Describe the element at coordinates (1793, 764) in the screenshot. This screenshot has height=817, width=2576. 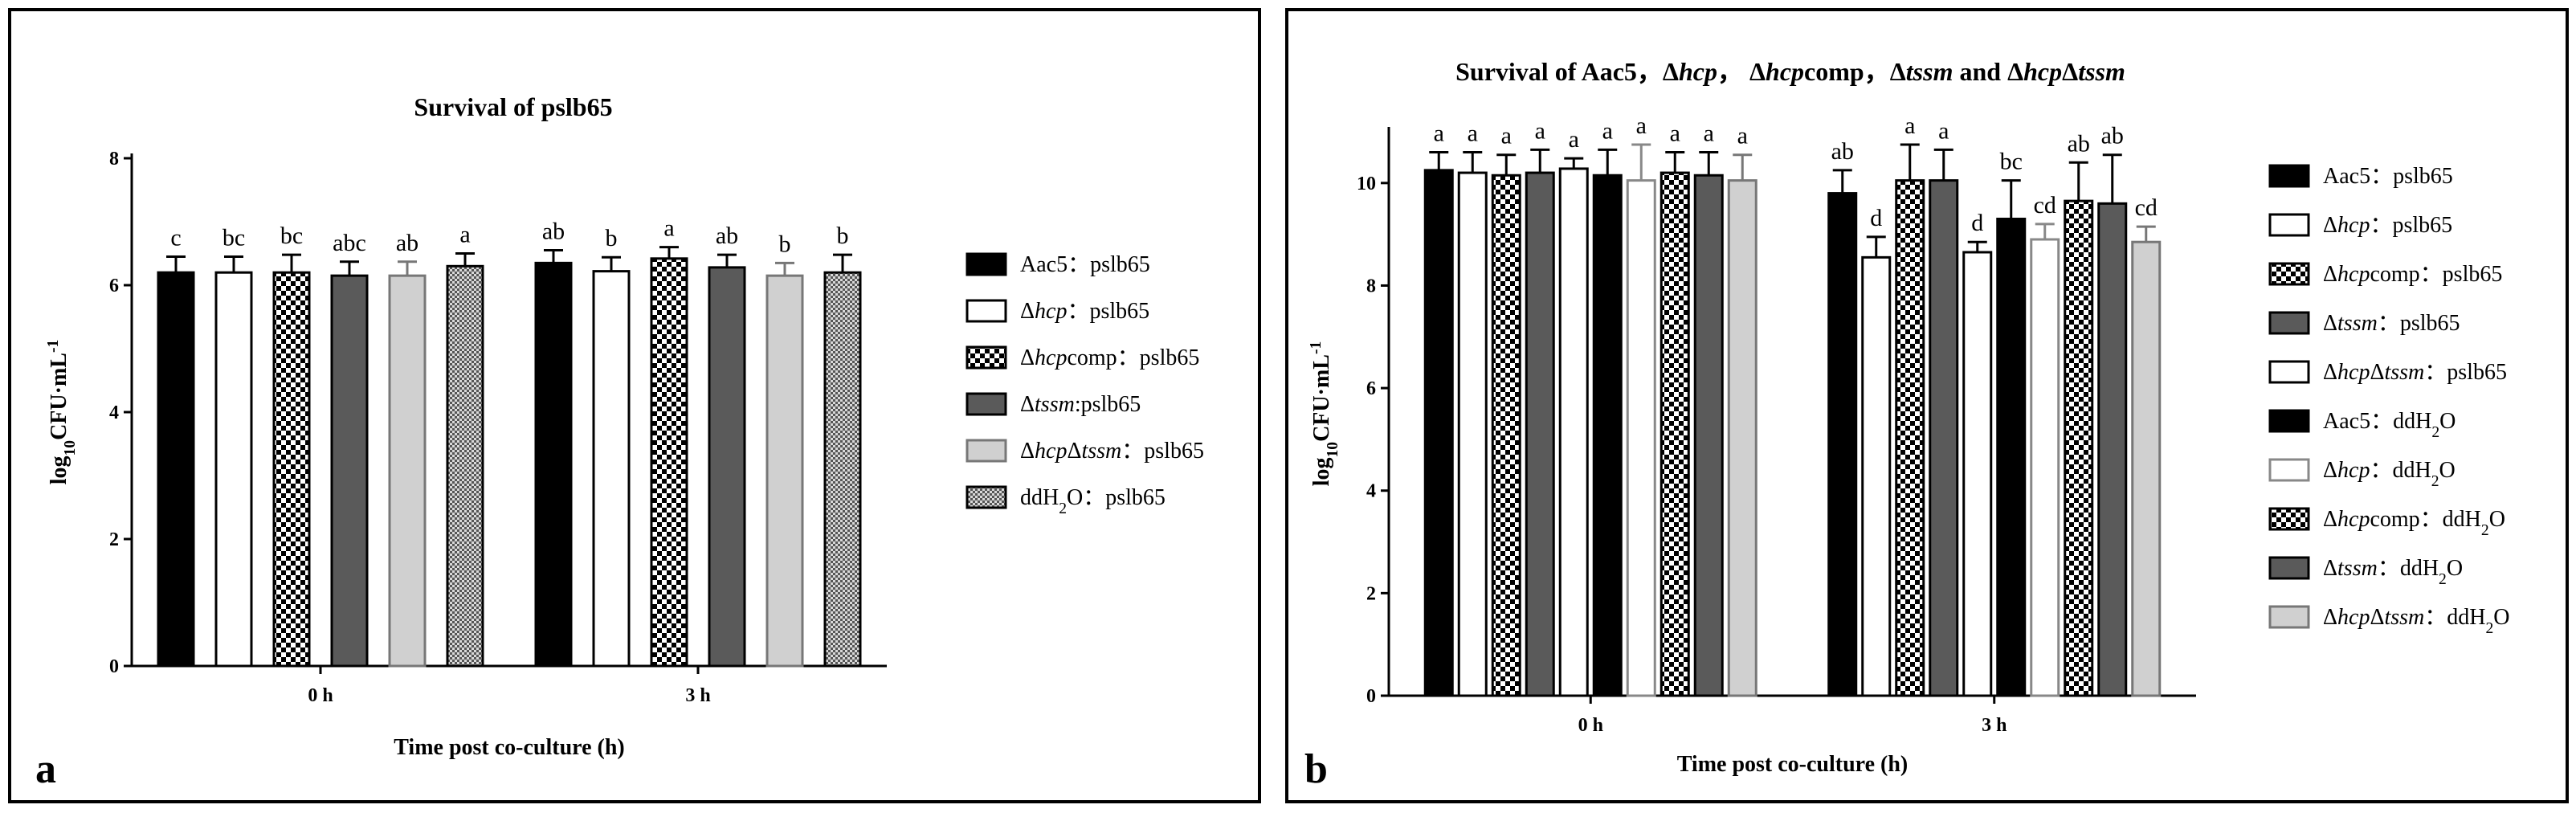
I see `x-axis-label: Time post co-culture (h)` at that location.